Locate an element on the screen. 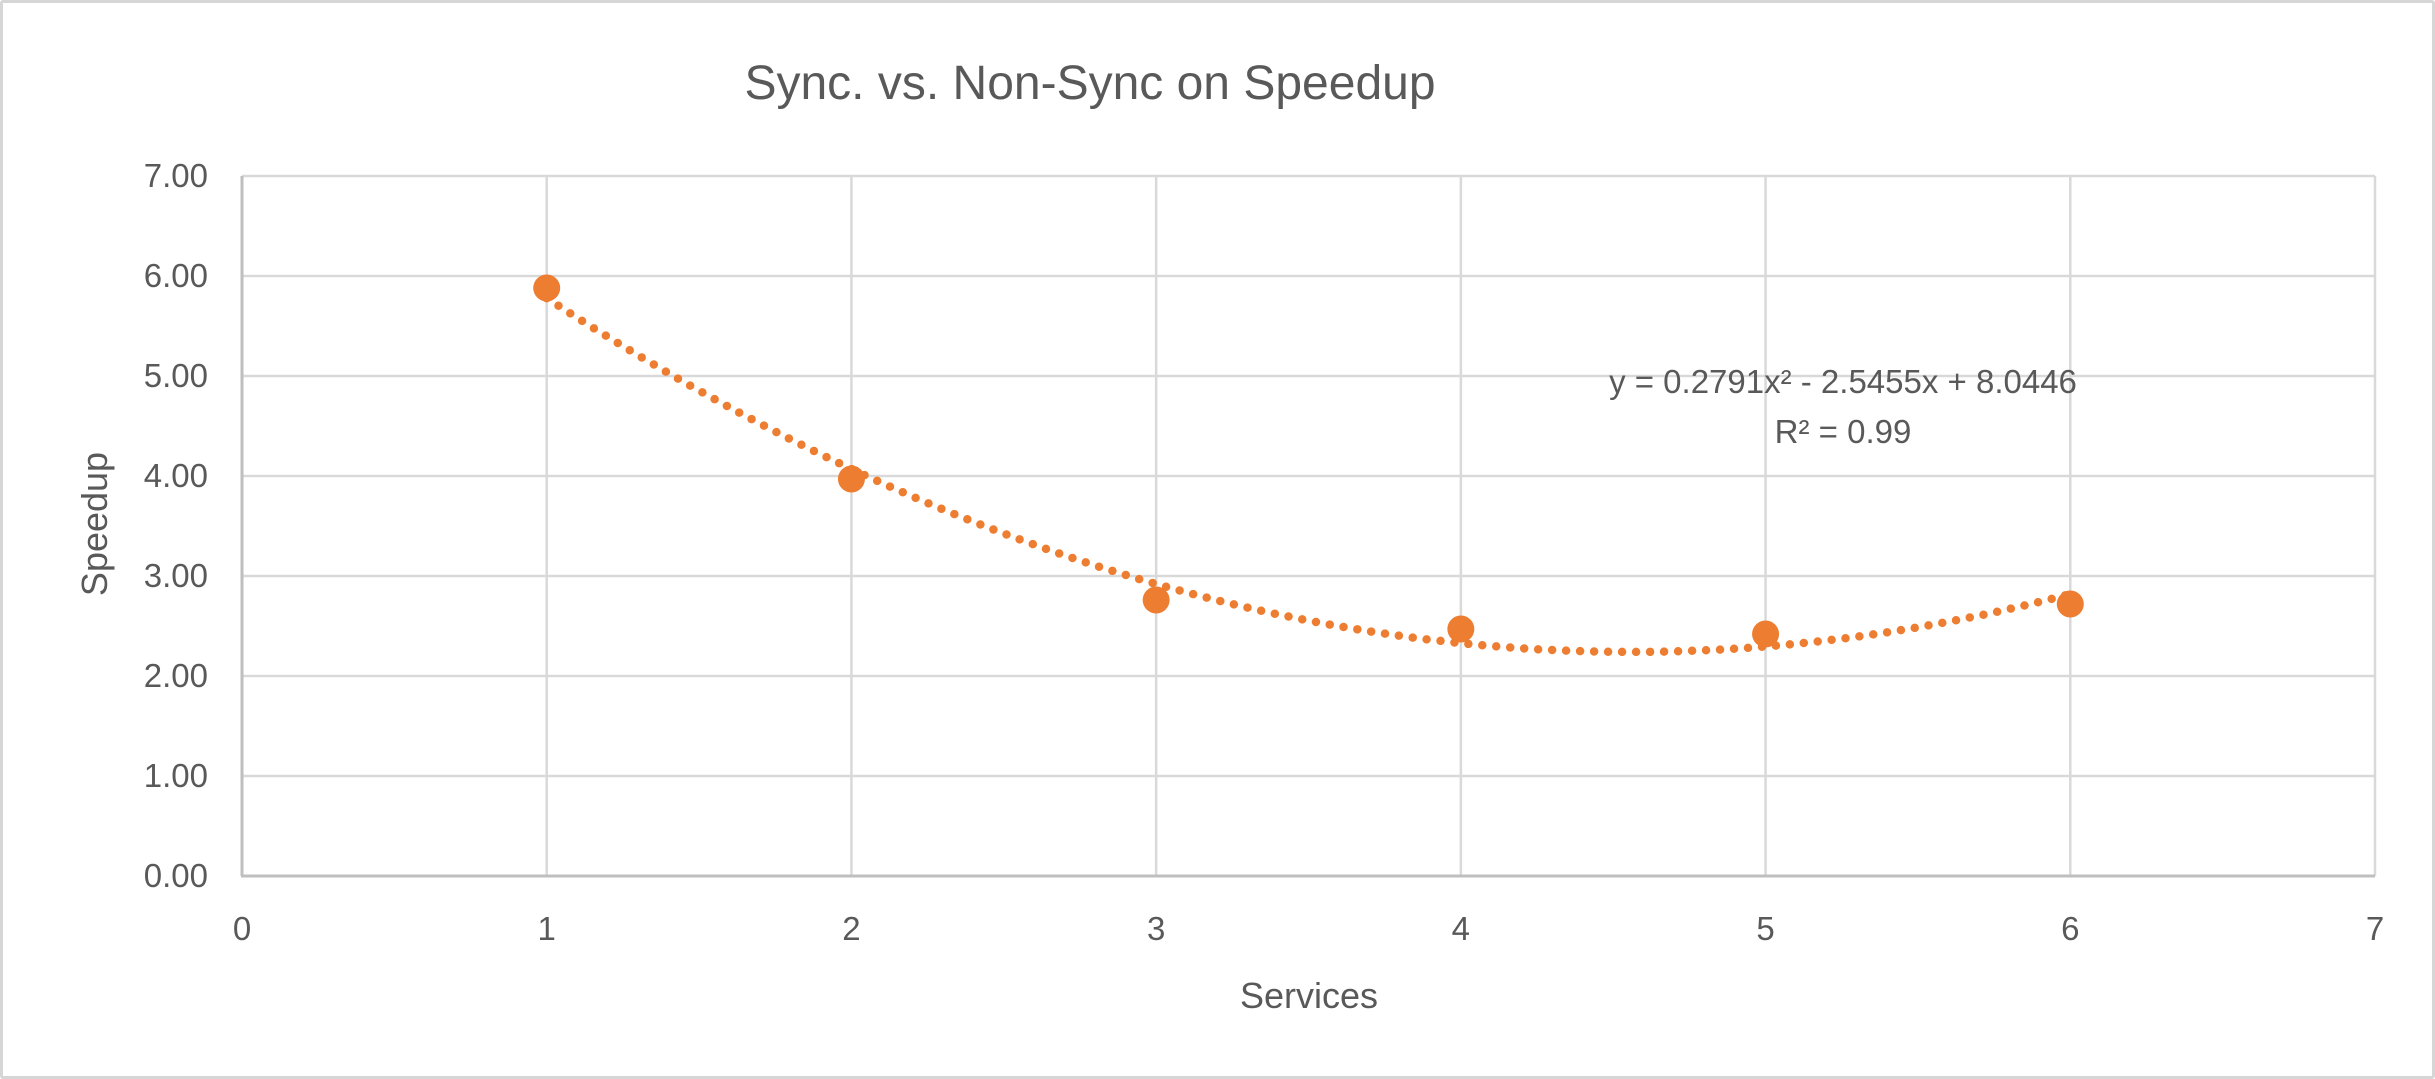  x-tick-label: 7 is located at coordinates (2375, 928).